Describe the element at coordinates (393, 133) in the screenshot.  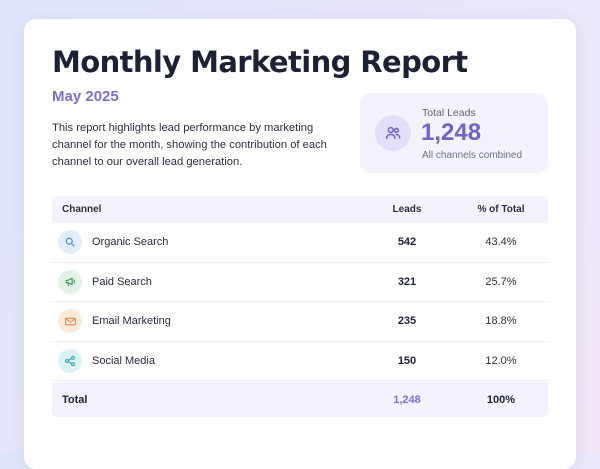
I see `users-icon` at that location.